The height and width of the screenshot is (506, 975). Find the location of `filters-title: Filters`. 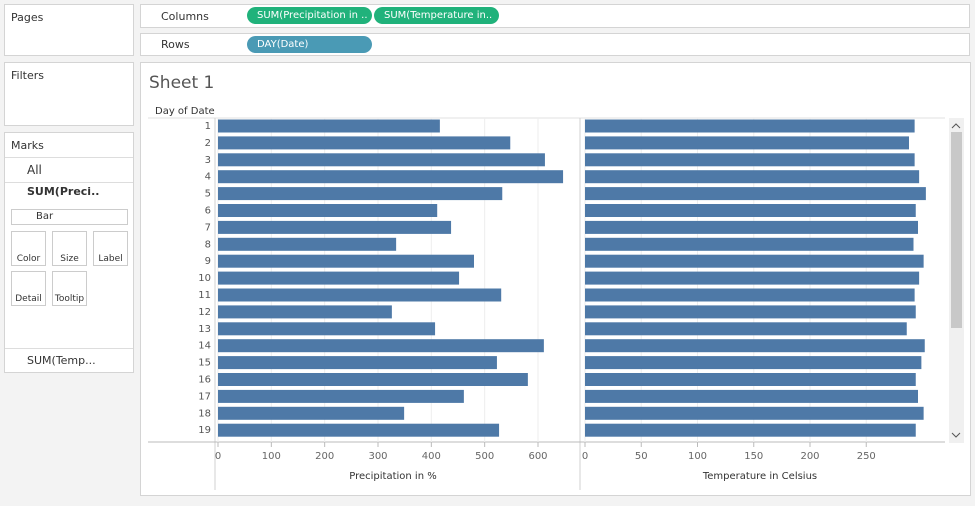

filters-title: Filters is located at coordinates (27, 75).